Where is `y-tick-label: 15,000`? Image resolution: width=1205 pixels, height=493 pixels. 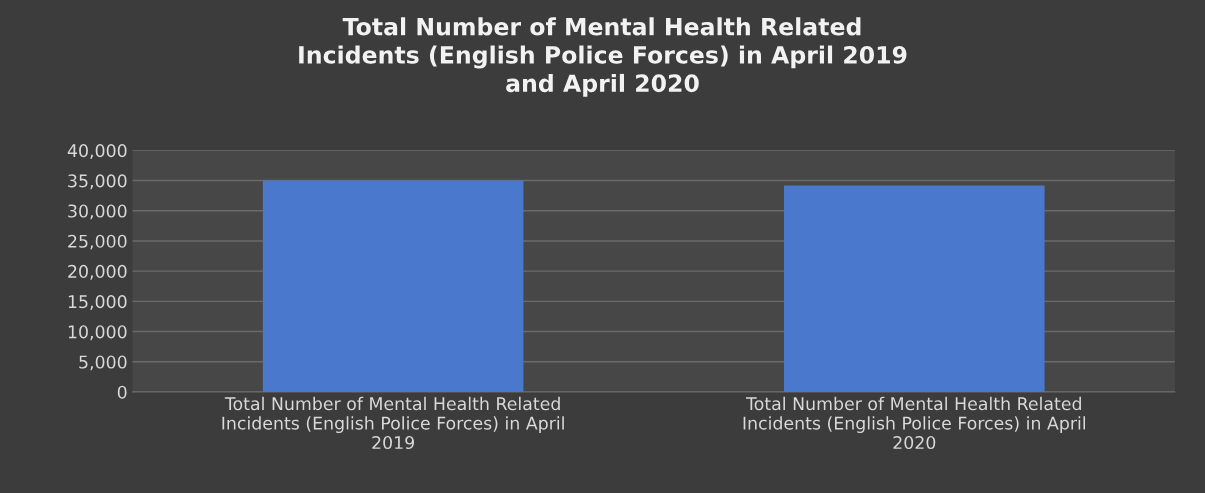
y-tick-label: 15,000 is located at coordinates (97, 302).